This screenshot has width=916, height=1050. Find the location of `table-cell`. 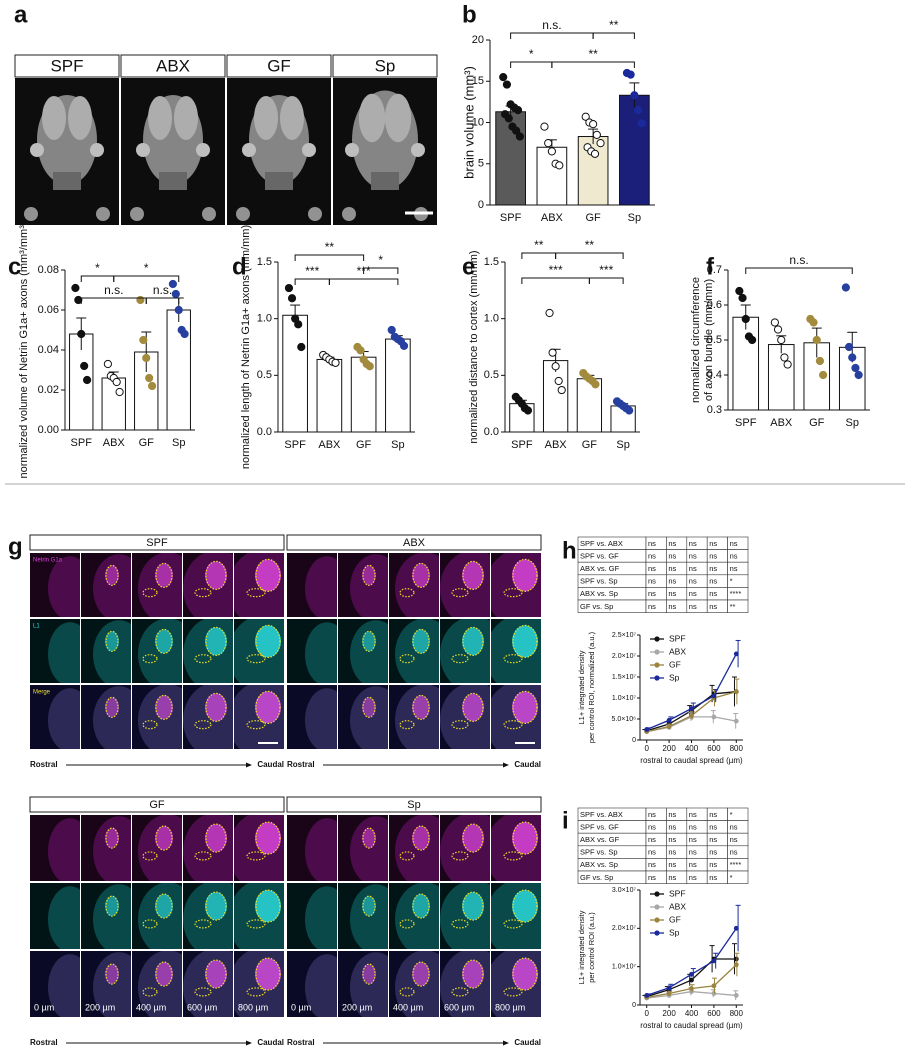

table-cell is located at coordinates (738, 606).